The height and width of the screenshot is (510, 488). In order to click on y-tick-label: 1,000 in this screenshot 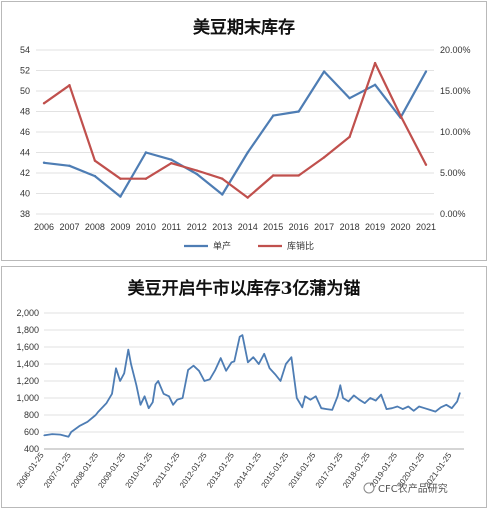, I will do `click(27, 398)`.